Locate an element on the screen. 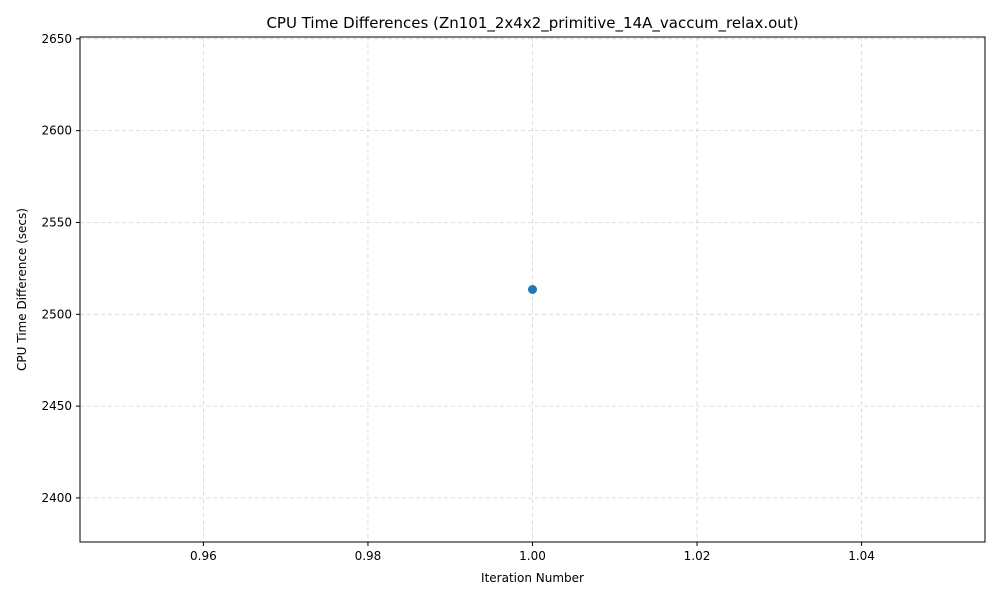 The width and height of the screenshot is (1000, 604). x-axis-ticks: 0.96 0.98 1.00 1.02 1.04 is located at coordinates (532, 552).